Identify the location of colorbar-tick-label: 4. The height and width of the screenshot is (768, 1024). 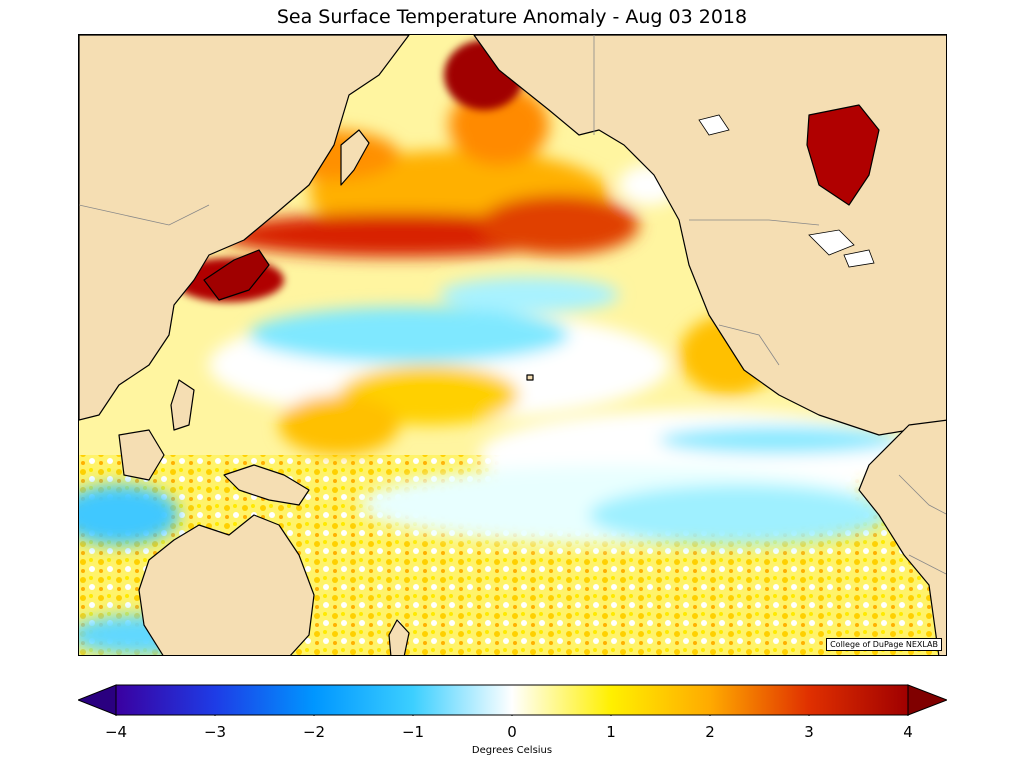
(908, 732).